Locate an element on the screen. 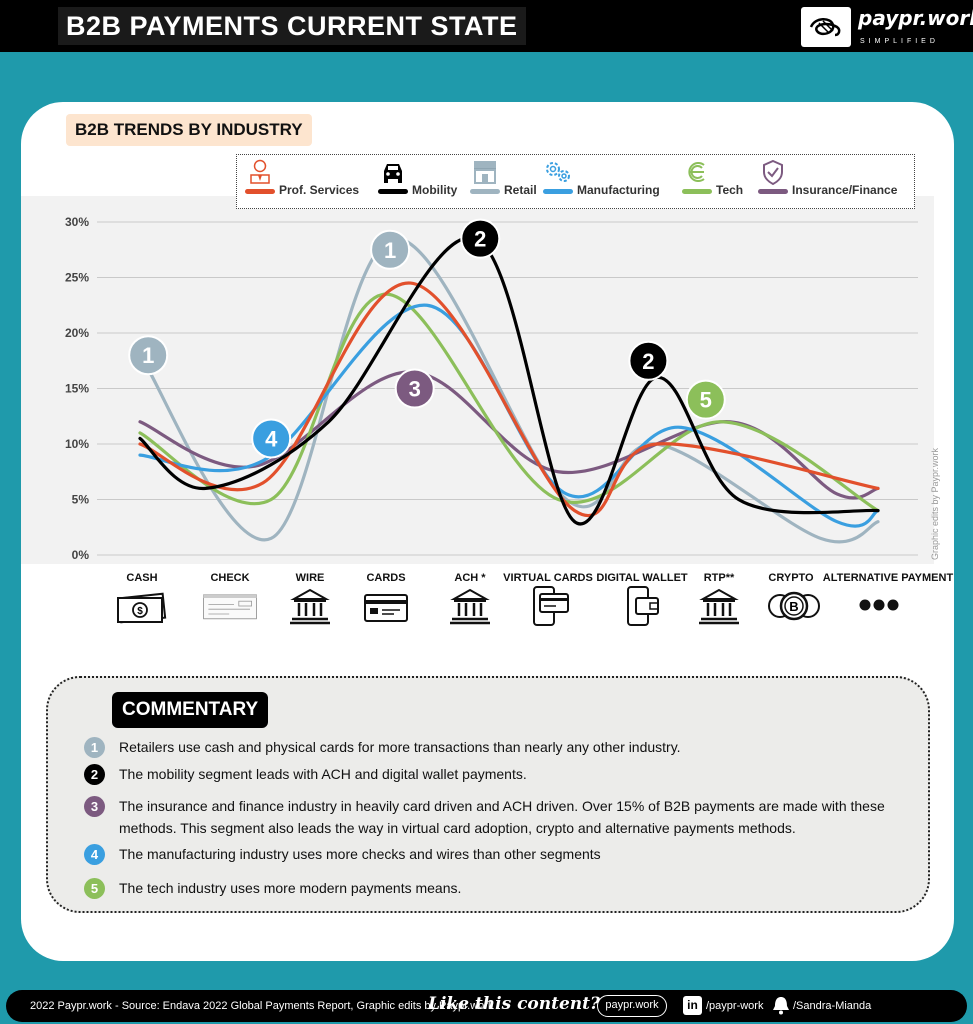  legend-label: Mobility is located at coordinates (435, 190).